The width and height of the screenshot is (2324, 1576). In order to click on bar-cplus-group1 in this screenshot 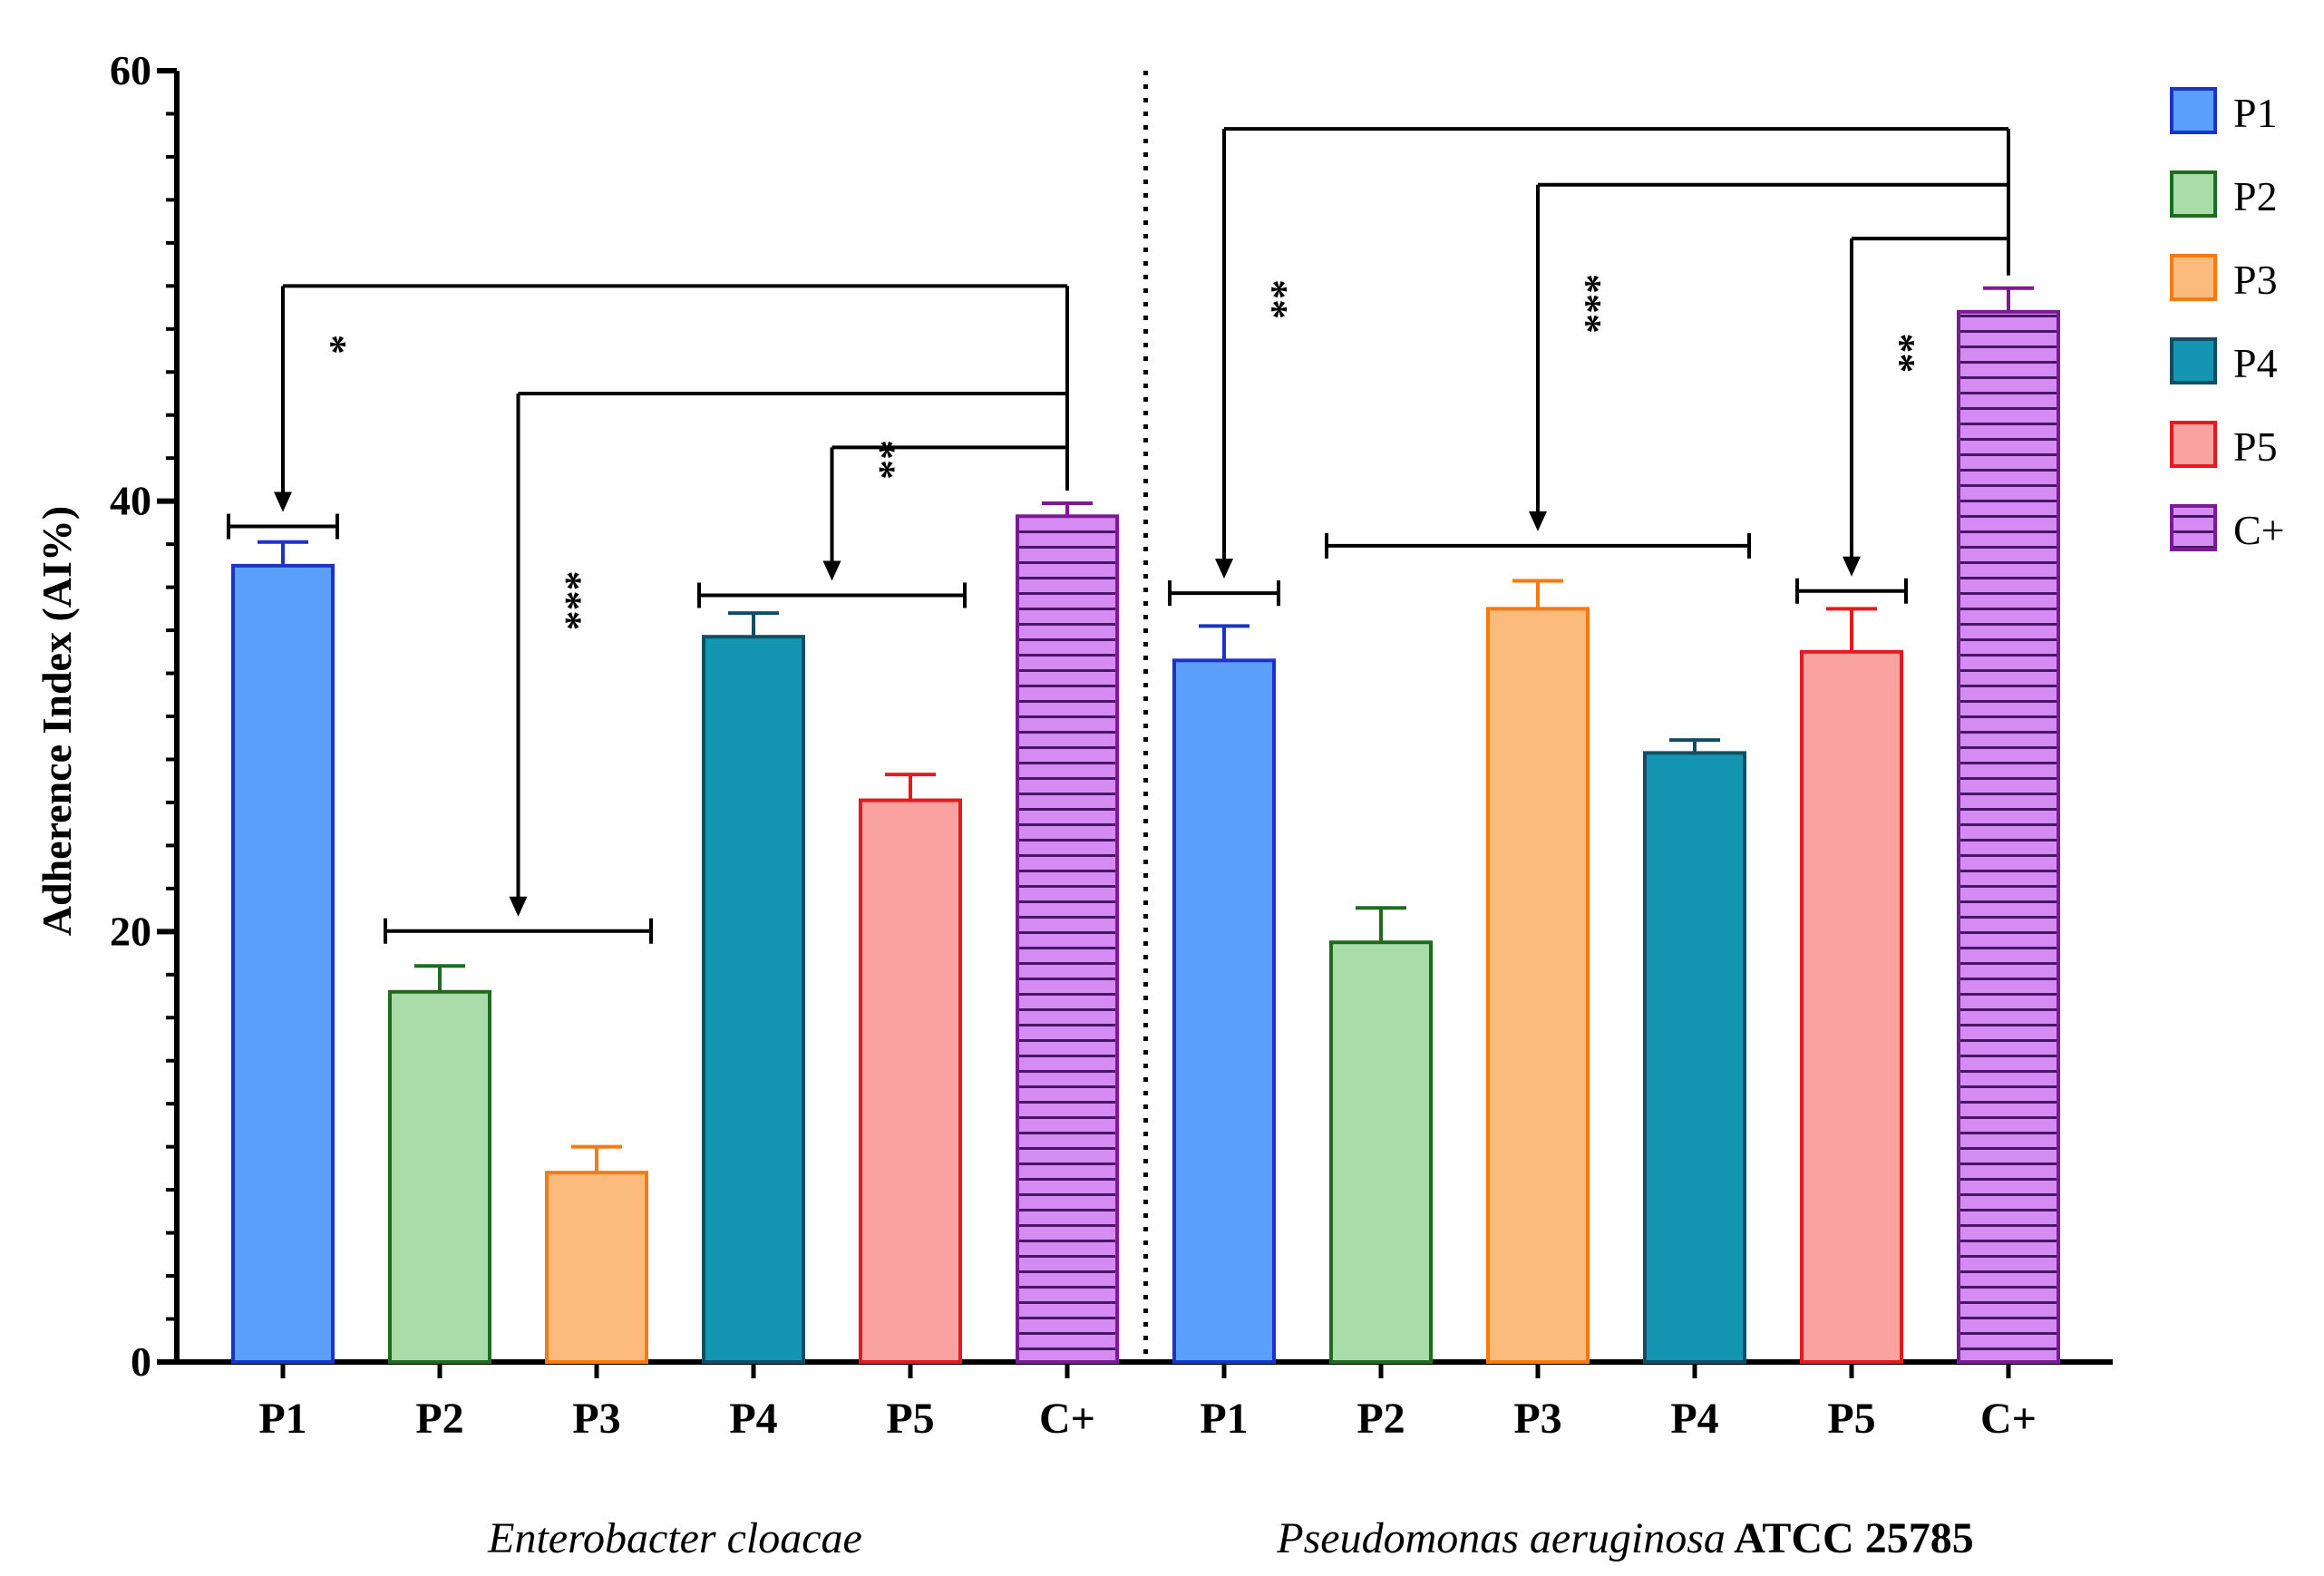, I will do `click(1067, 939)`.